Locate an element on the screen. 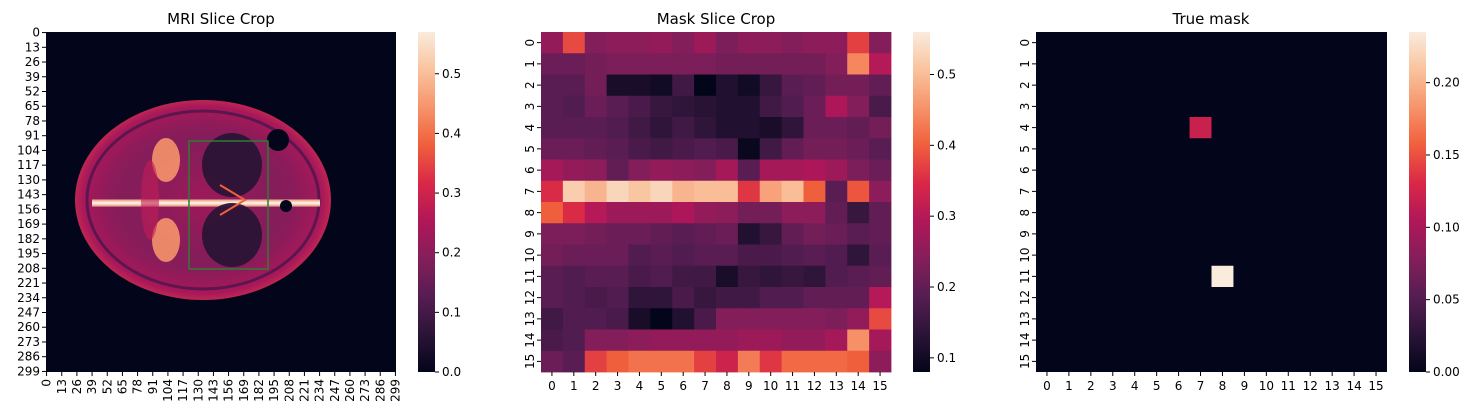  mask-xtick-label: 13 is located at coordinates (836, 386).